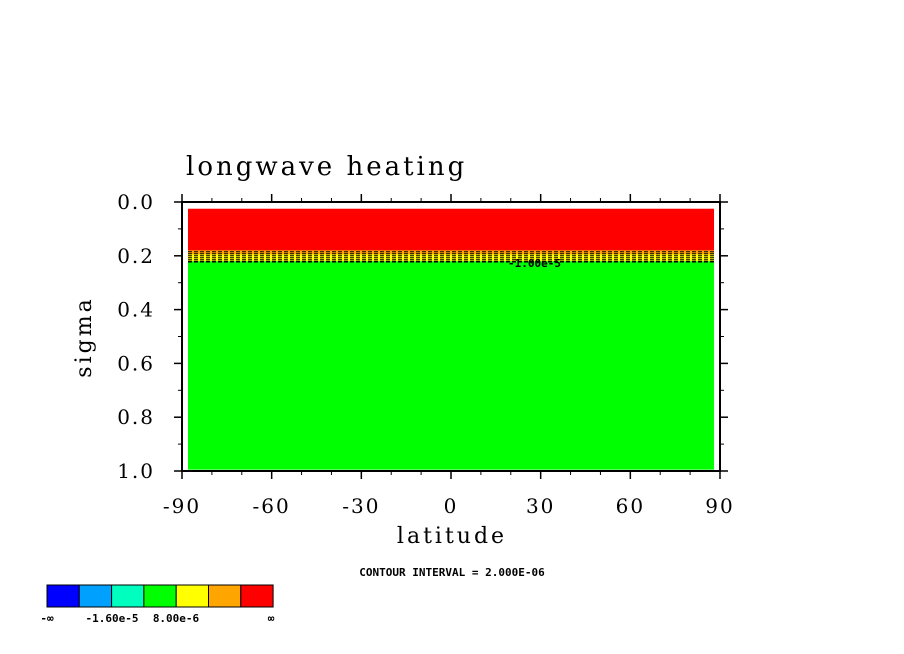  Describe the element at coordinates (630, 506) in the screenshot. I see `x-tick-label: 60` at that location.